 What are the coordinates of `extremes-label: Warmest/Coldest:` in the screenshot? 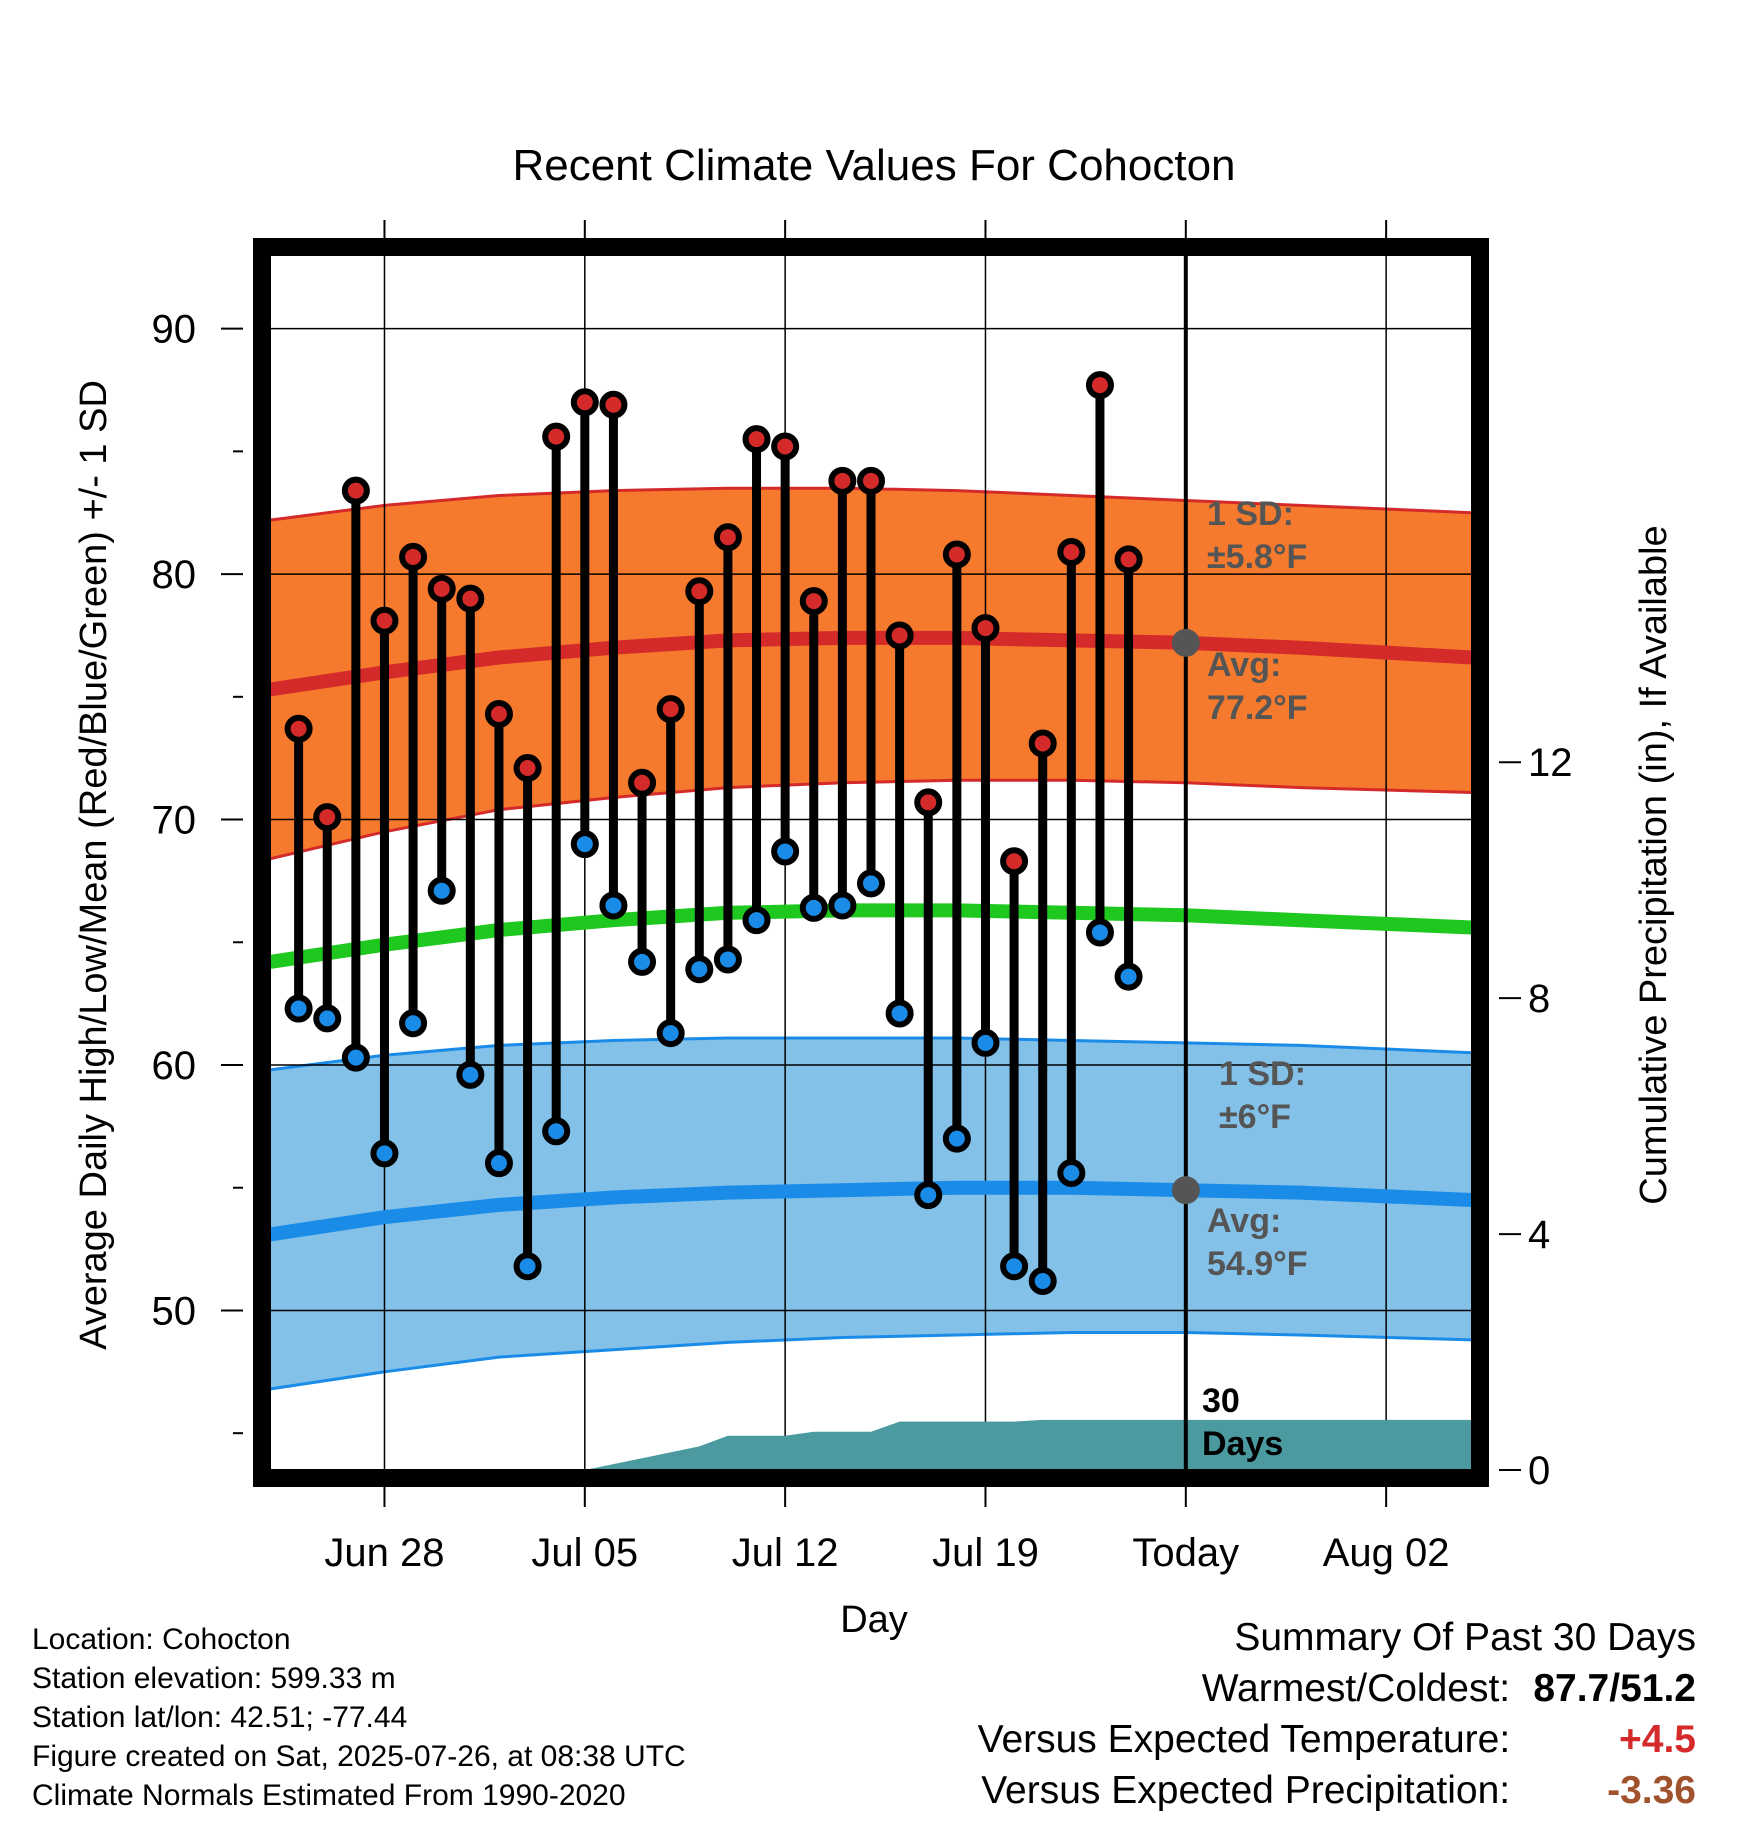 It's located at (1356, 1688).